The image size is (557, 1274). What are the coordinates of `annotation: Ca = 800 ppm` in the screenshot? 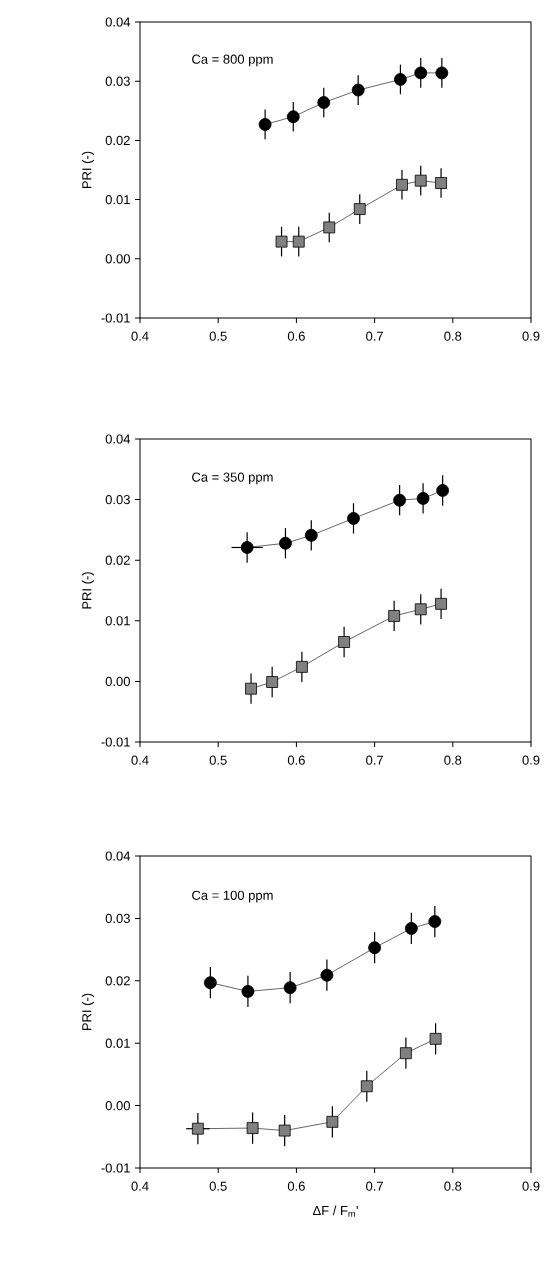 It's located at (232, 60).